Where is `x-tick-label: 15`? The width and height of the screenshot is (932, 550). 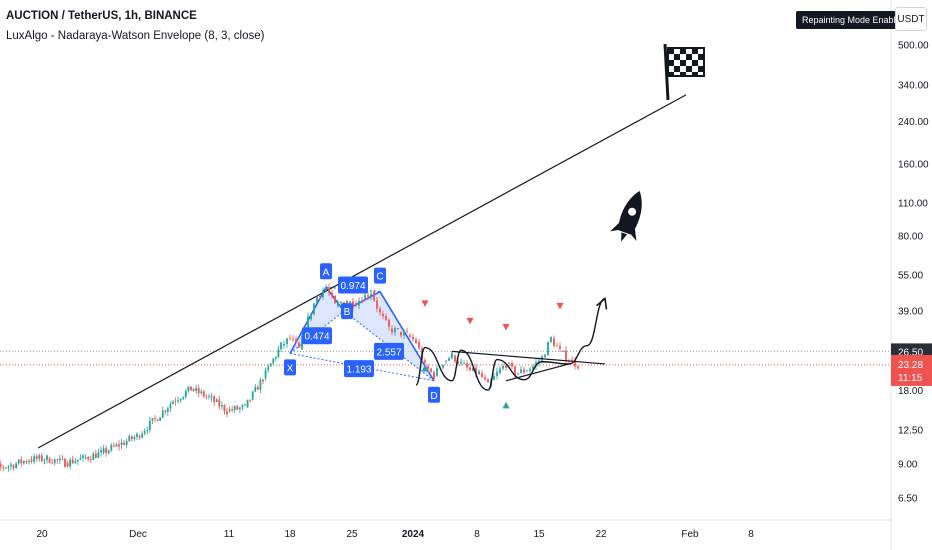 x-tick-label: 15 is located at coordinates (539, 534).